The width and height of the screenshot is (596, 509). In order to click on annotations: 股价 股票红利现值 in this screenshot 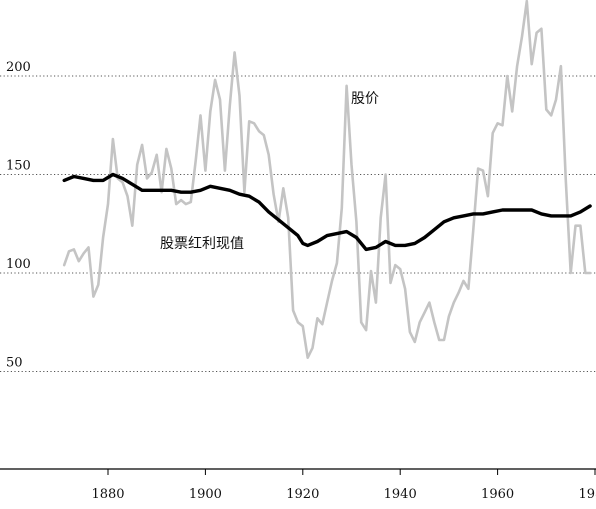, I will do `click(269, 171)`.